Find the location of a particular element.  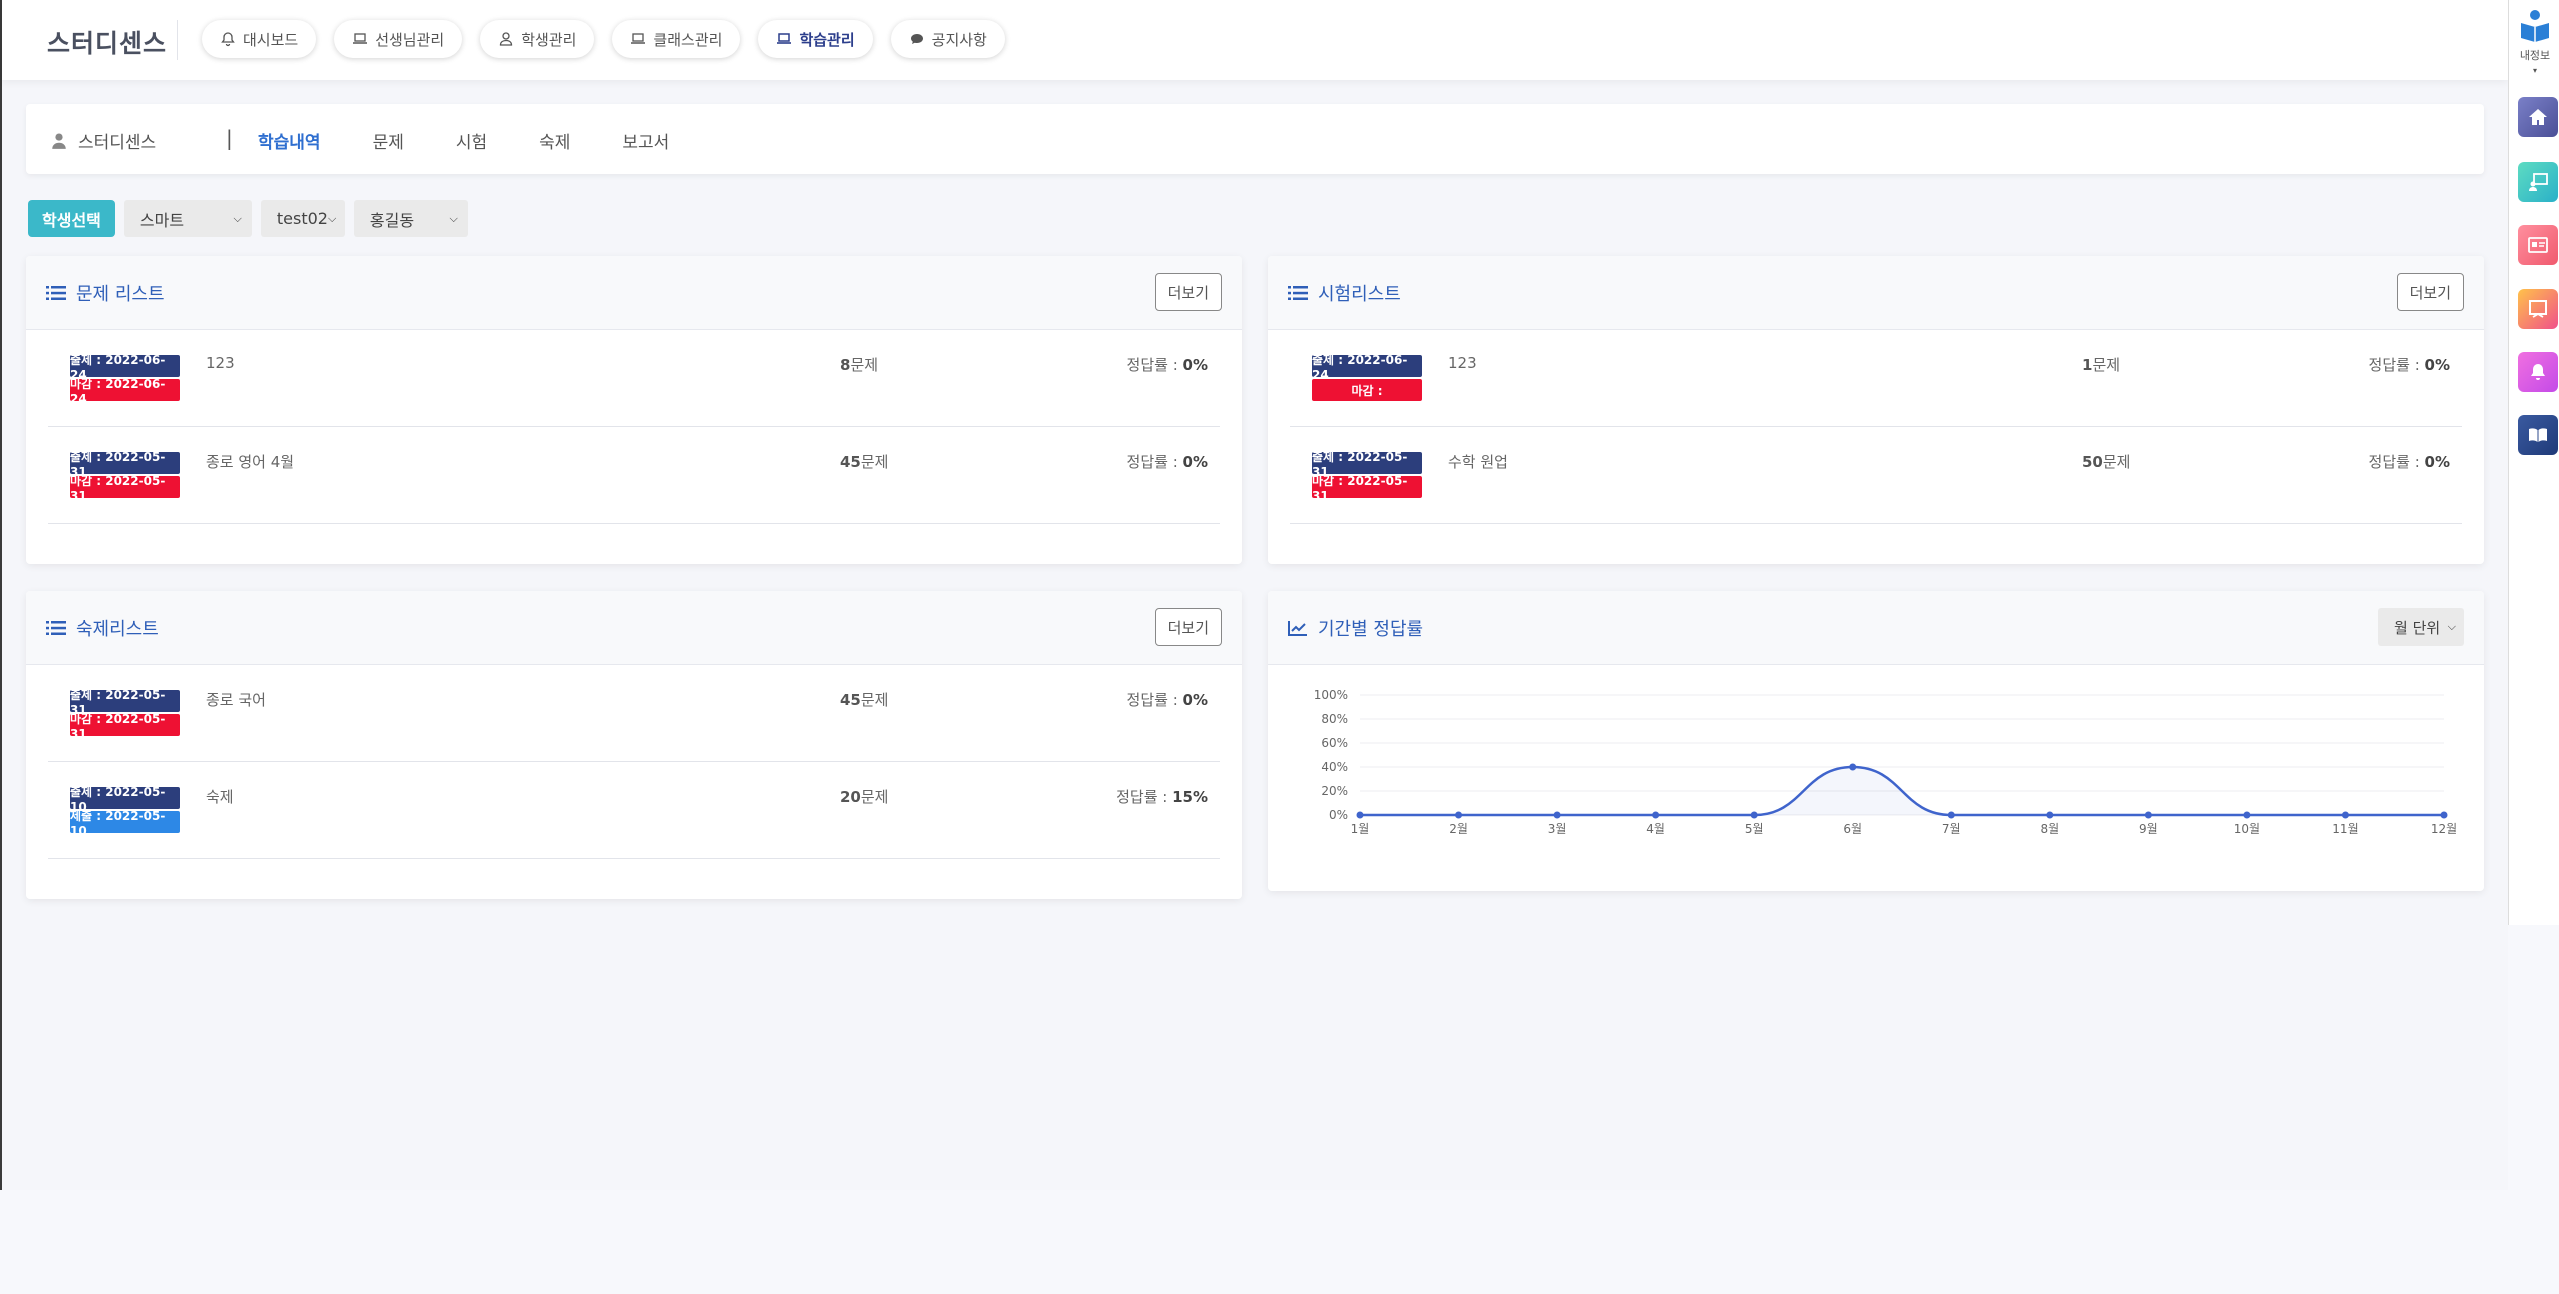

nav-class-label: 클래스관리 is located at coordinates (688, 39).